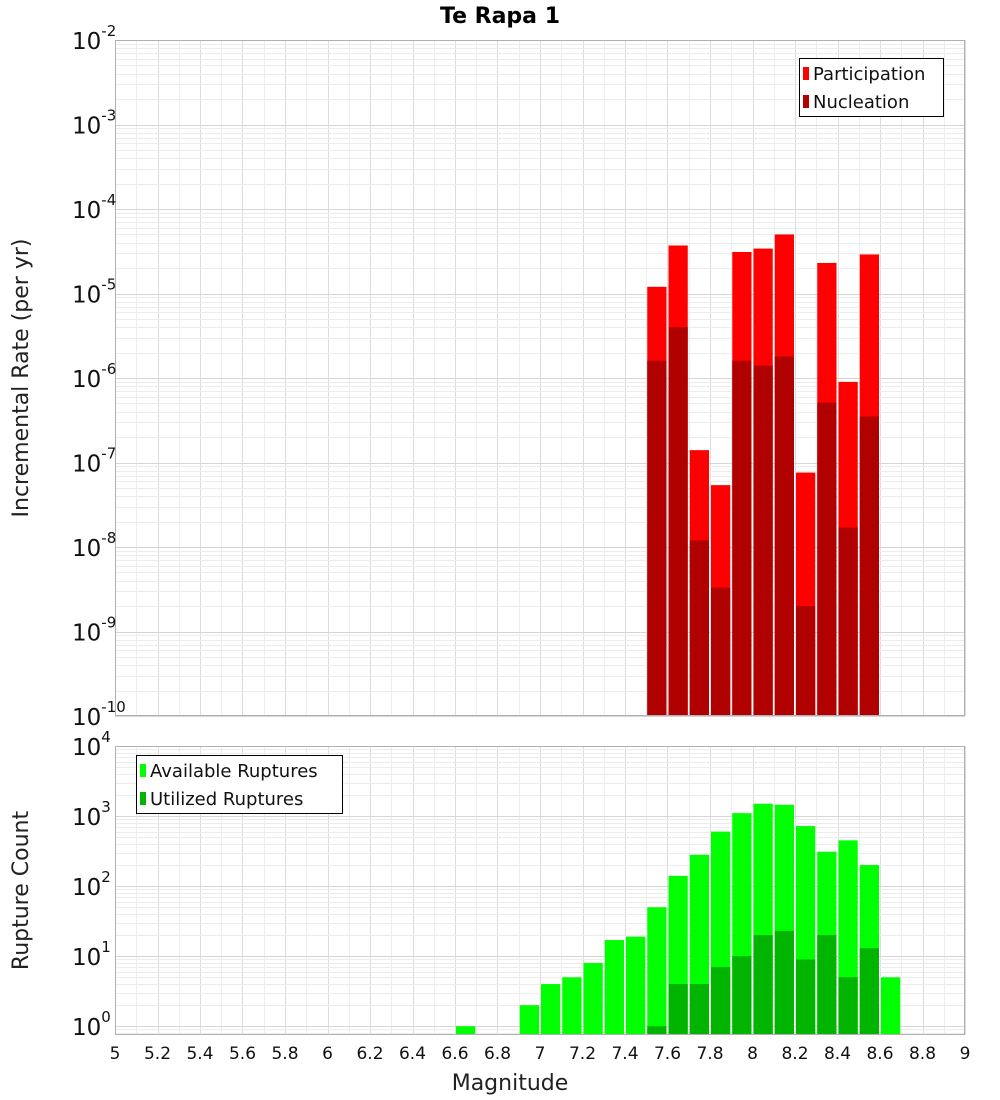  What do you see at coordinates (510, 1083) in the screenshot?
I see `x-axis-label: Magnitude` at bounding box center [510, 1083].